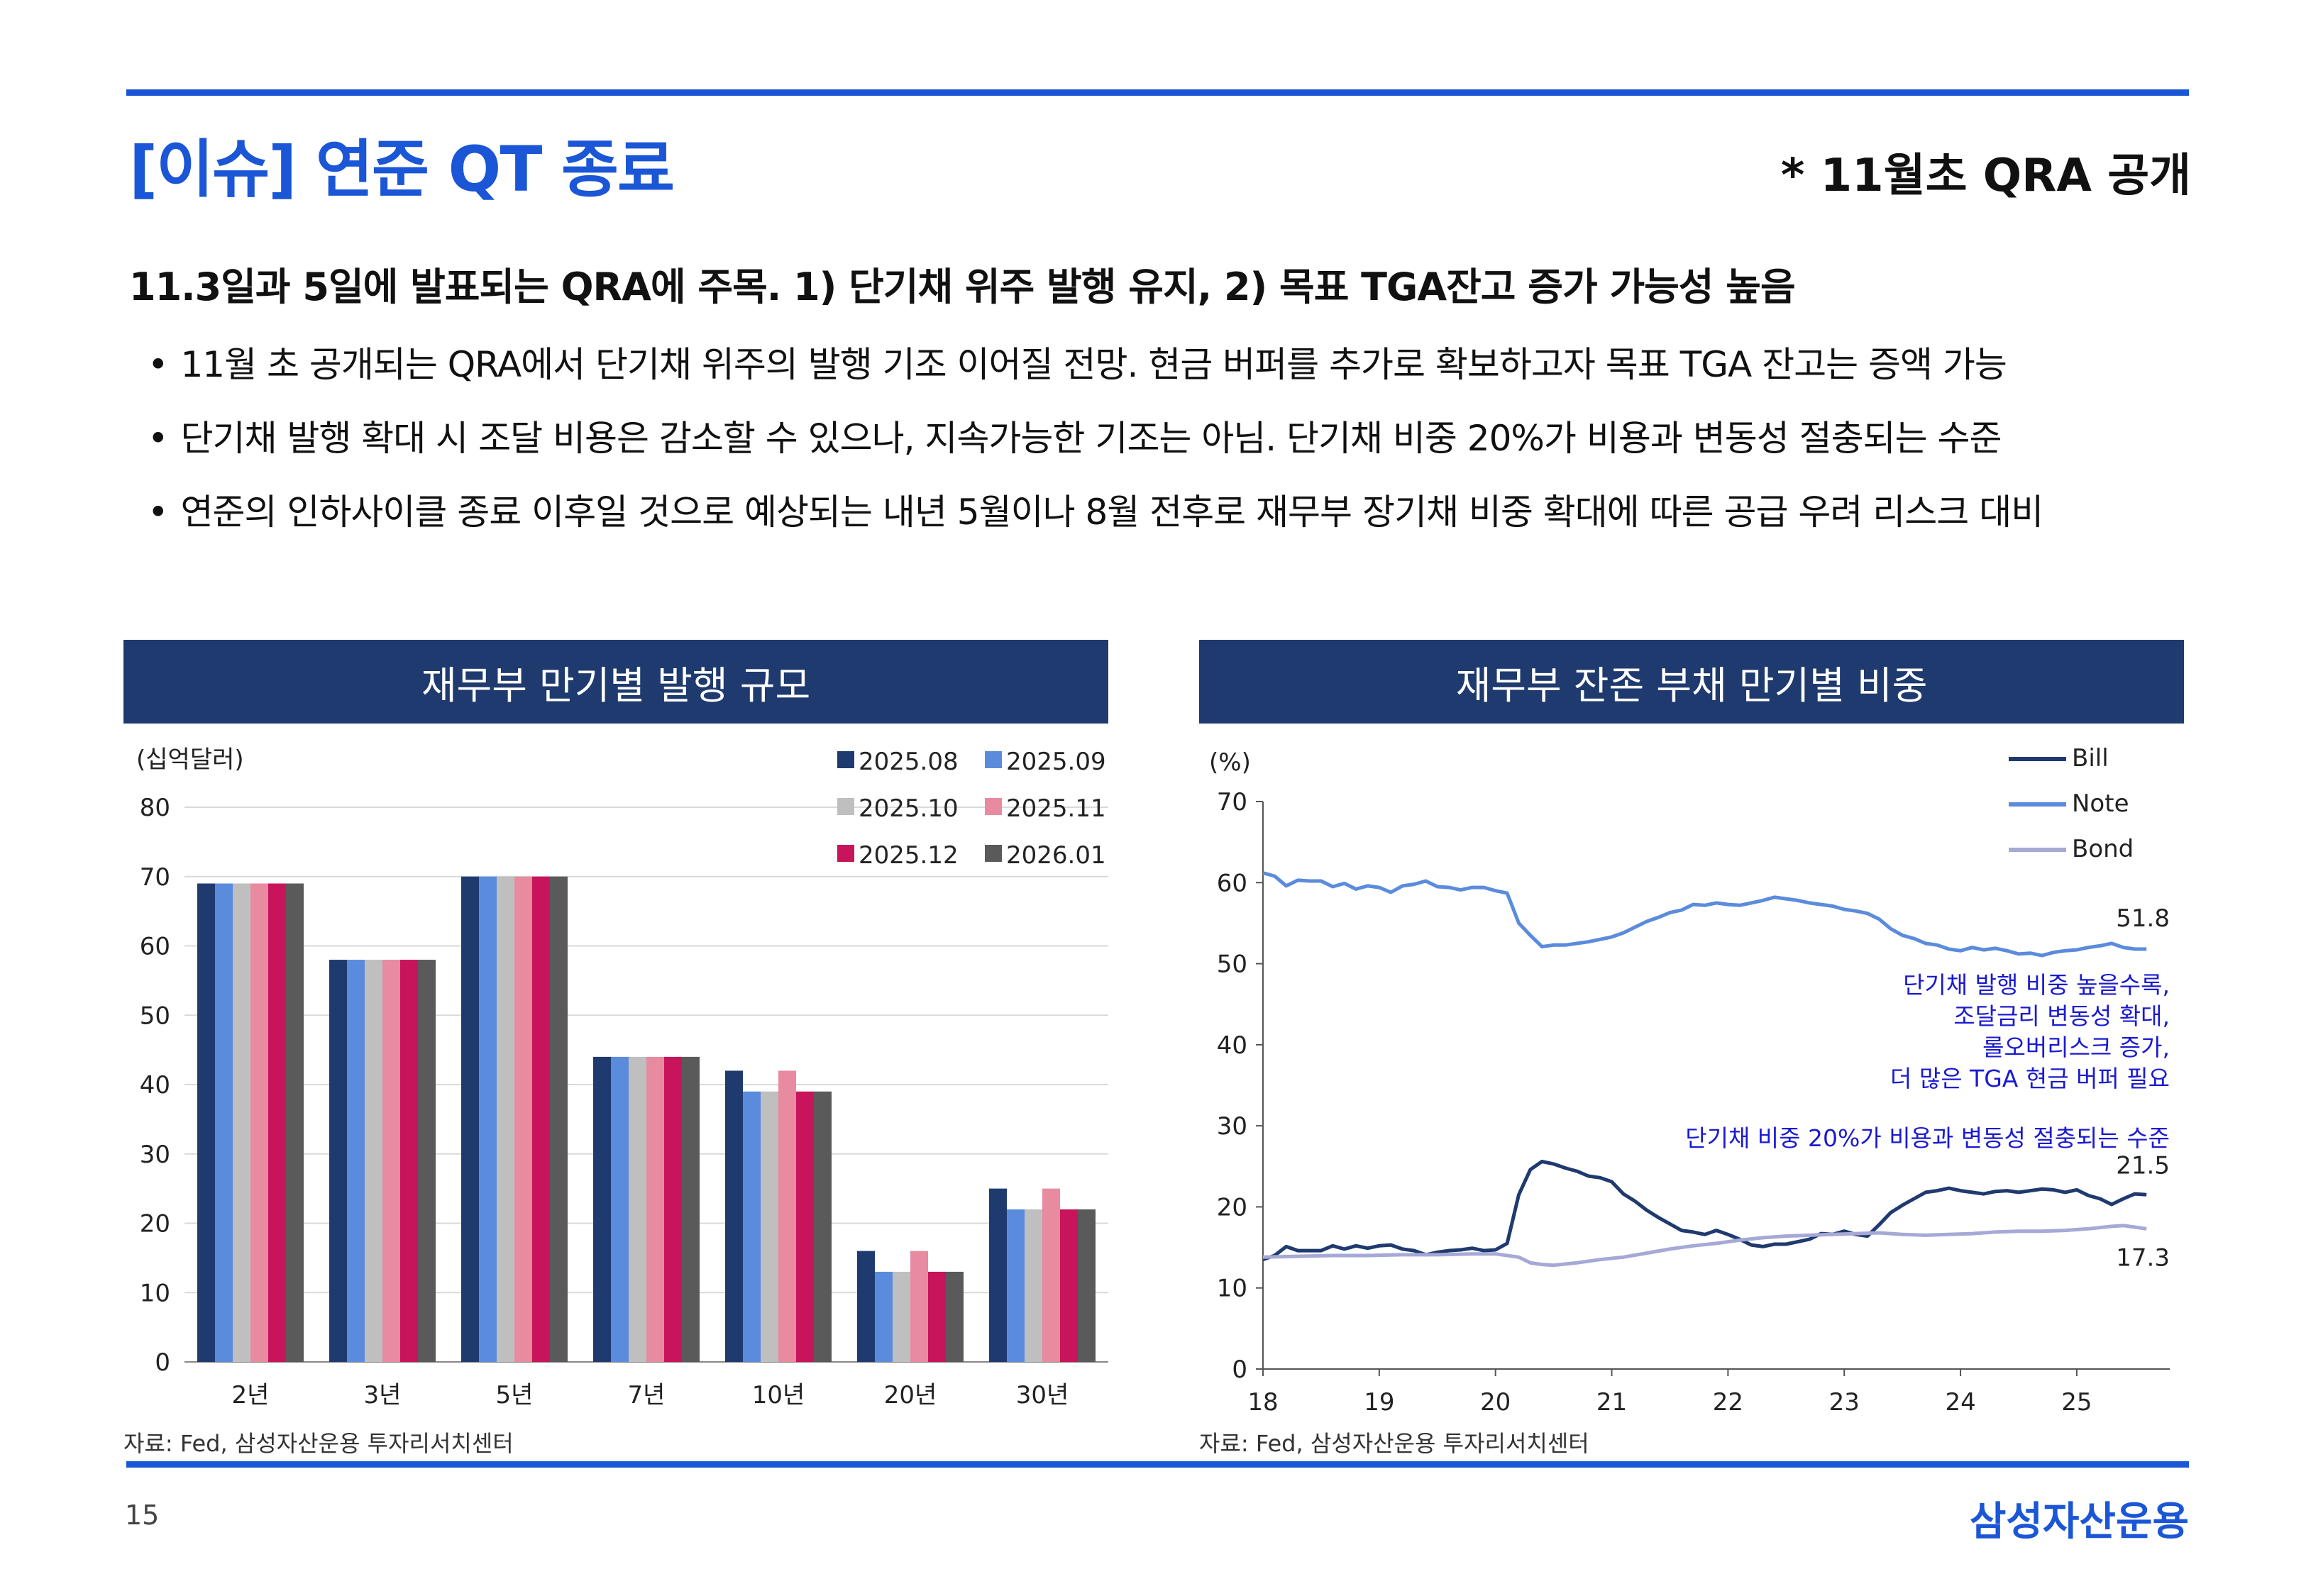  I want to click on line-y-tick-label: 40, so click(1232, 1045).